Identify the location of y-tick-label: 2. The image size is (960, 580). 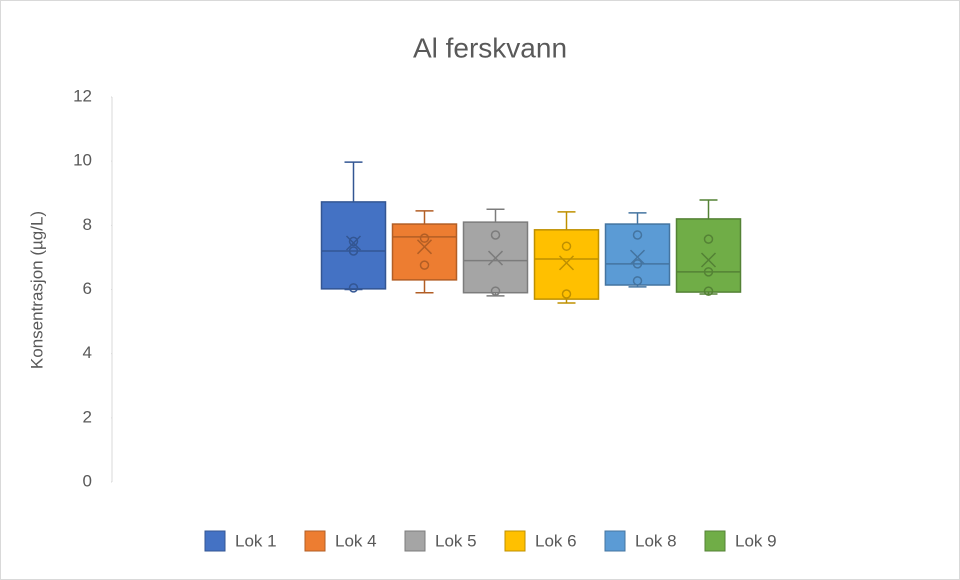
(87, 416).